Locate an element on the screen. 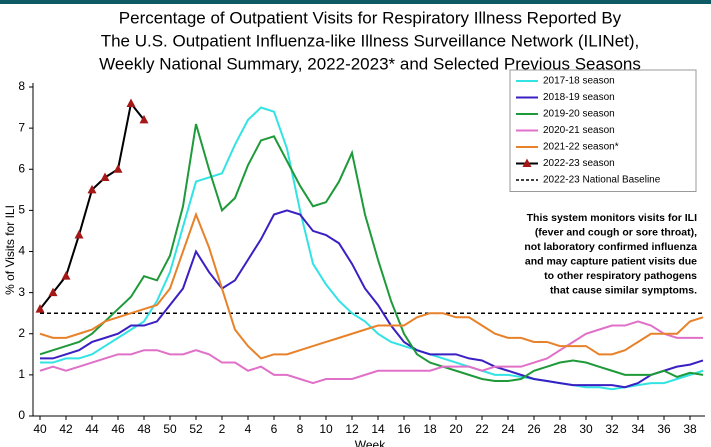  x-tick-label: 34 is located at coordinates (638, 429).